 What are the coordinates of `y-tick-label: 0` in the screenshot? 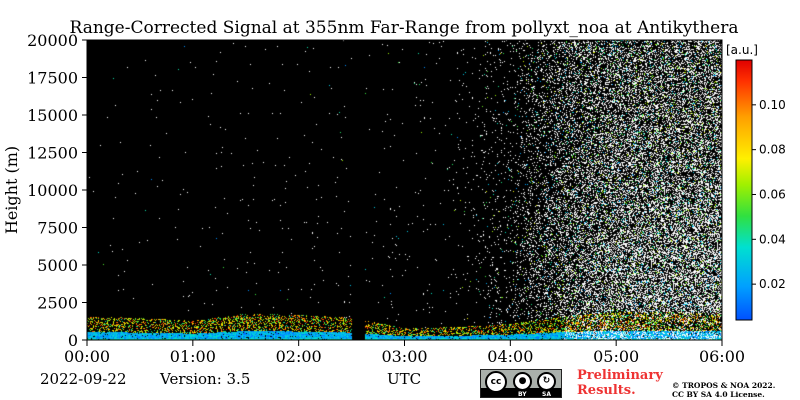 It's located at (73, 340).